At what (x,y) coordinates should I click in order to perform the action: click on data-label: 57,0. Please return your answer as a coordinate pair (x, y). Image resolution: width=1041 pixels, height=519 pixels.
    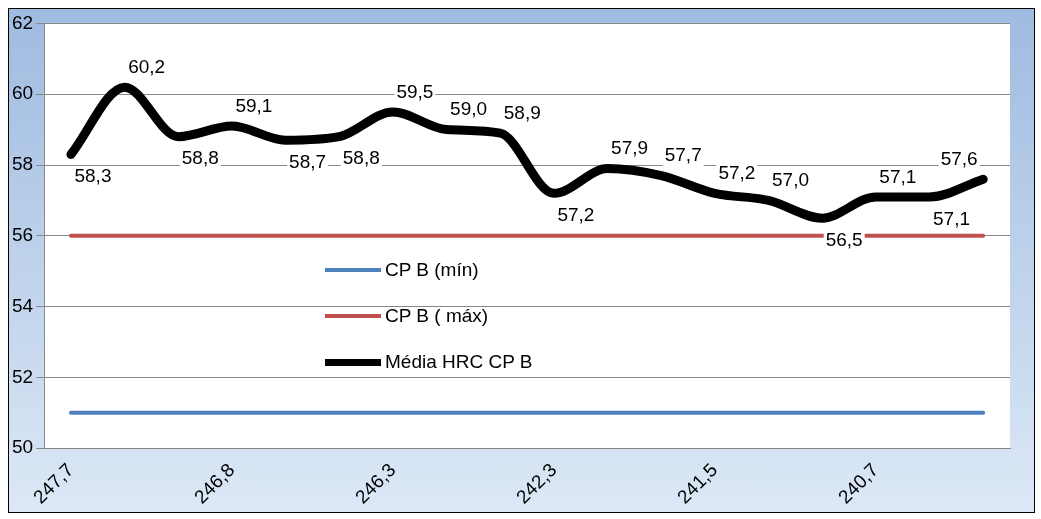
    Looking at the image, I should click on (791, 180).